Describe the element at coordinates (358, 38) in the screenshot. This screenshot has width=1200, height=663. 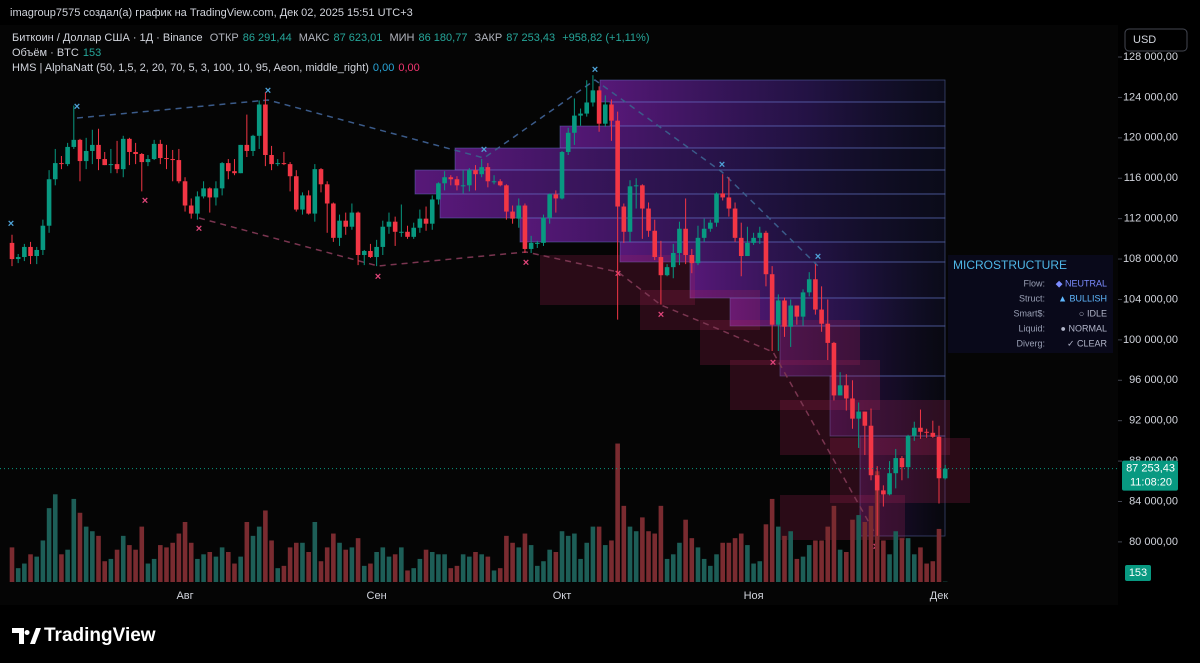
I see `high-value: 87 623,01` at that location.